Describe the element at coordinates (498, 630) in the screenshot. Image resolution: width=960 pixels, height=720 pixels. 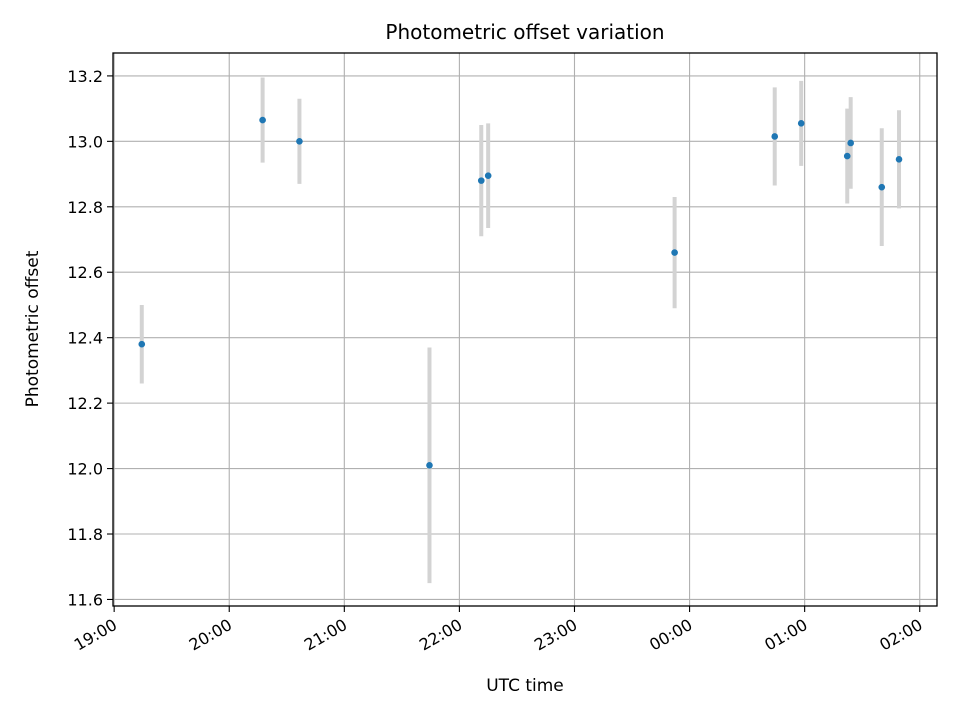
I see `x-axis: 19:00 20:00 21:00 22:00 23:00 00:00 01:00 02:00` at that location.